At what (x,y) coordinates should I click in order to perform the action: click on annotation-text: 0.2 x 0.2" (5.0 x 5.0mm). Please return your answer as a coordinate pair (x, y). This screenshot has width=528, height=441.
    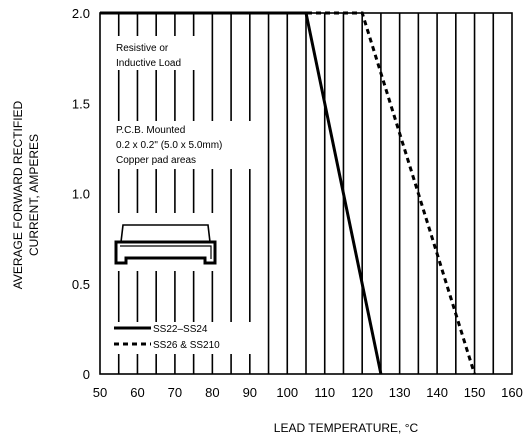
    Looking at the image, I should click on (169, 145).